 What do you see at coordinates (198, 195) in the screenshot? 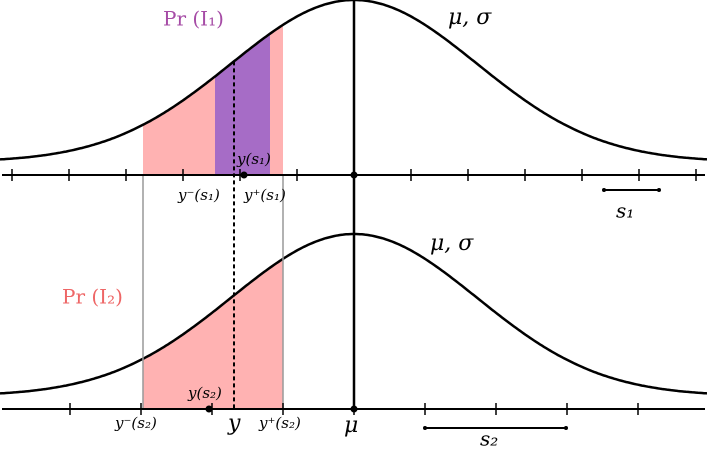
I see `lower-label: y⁻(s₁)` at bounding box center [198, 195].